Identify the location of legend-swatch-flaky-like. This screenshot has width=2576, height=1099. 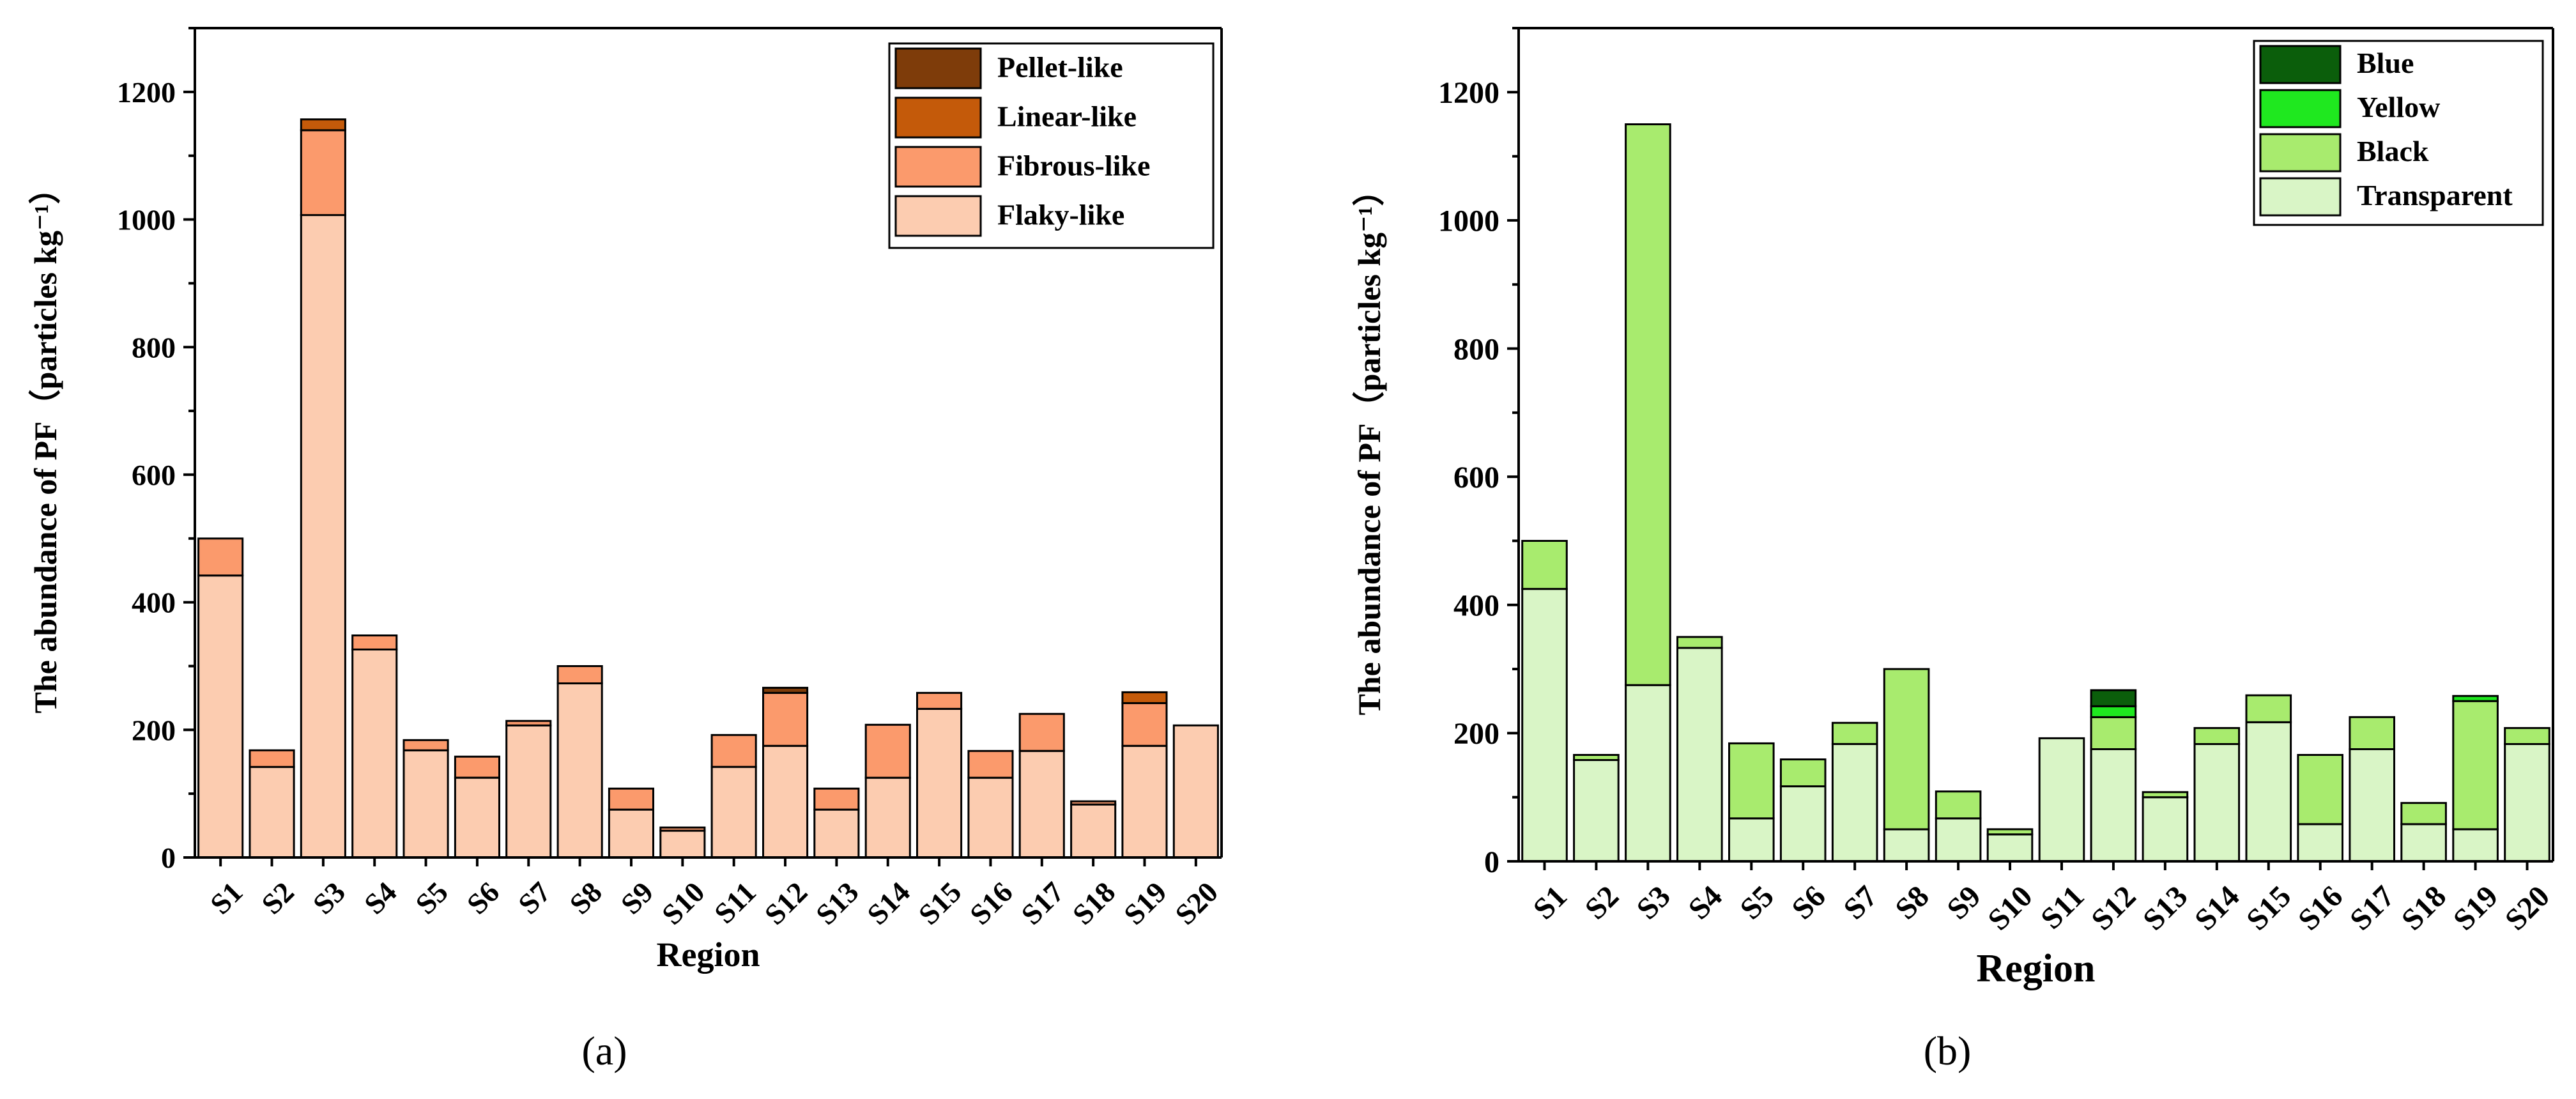
(938, 216).